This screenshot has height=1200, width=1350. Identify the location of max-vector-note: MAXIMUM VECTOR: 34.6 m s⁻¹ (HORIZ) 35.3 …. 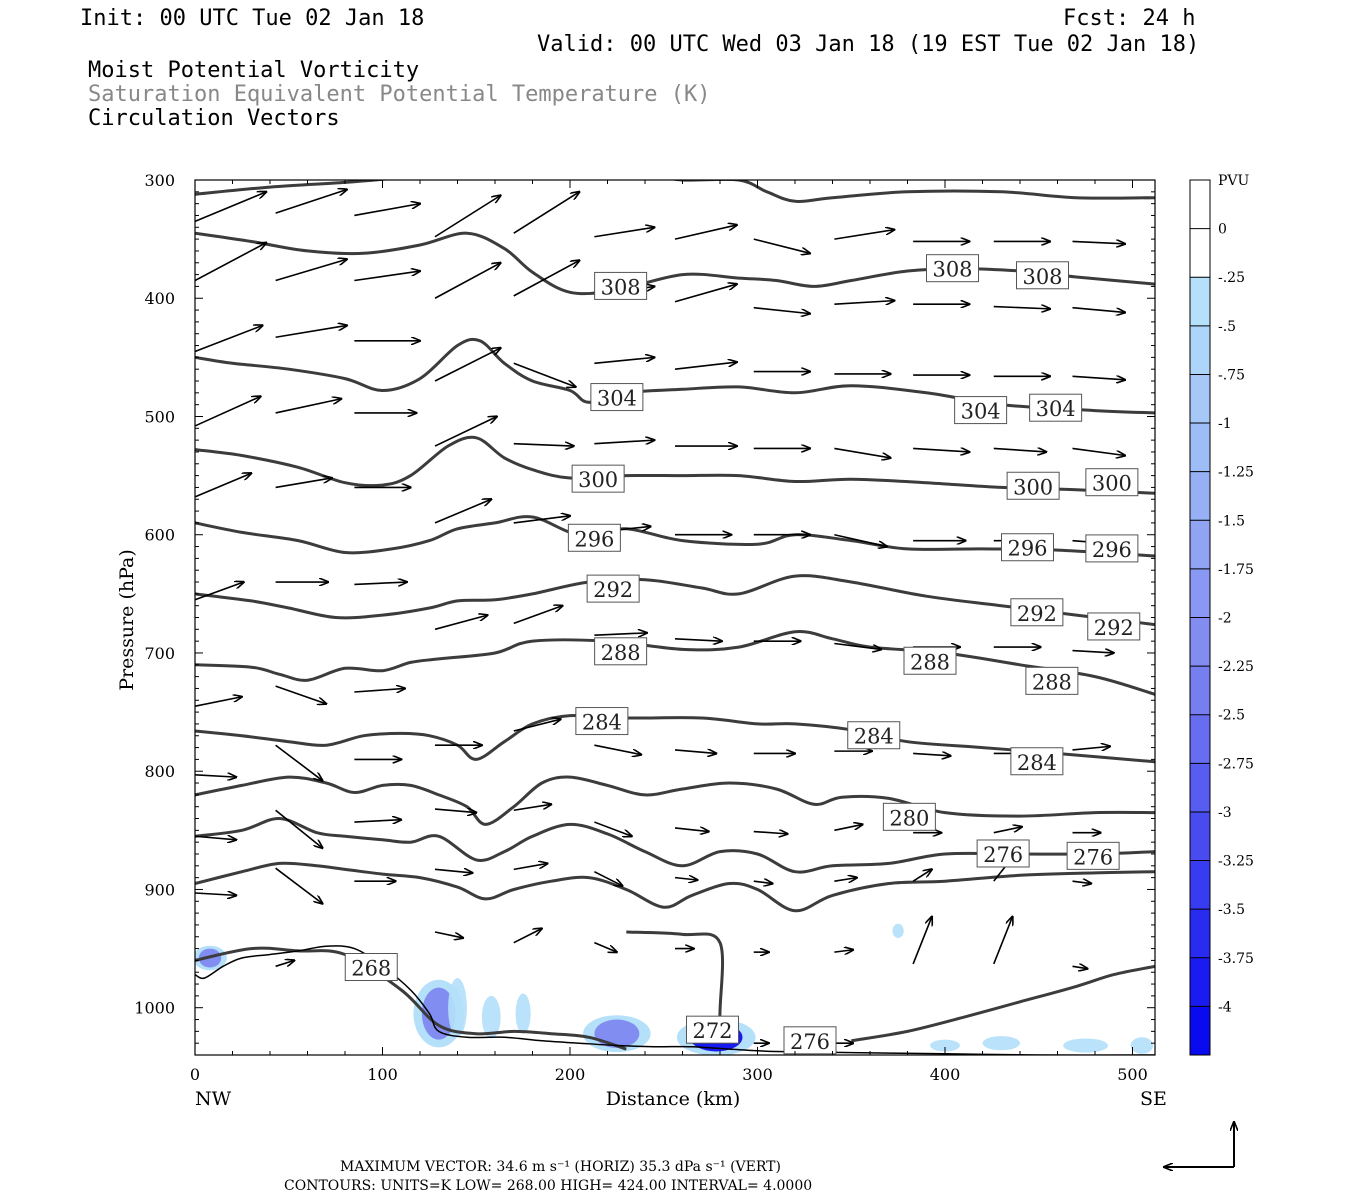
(560, 1167).